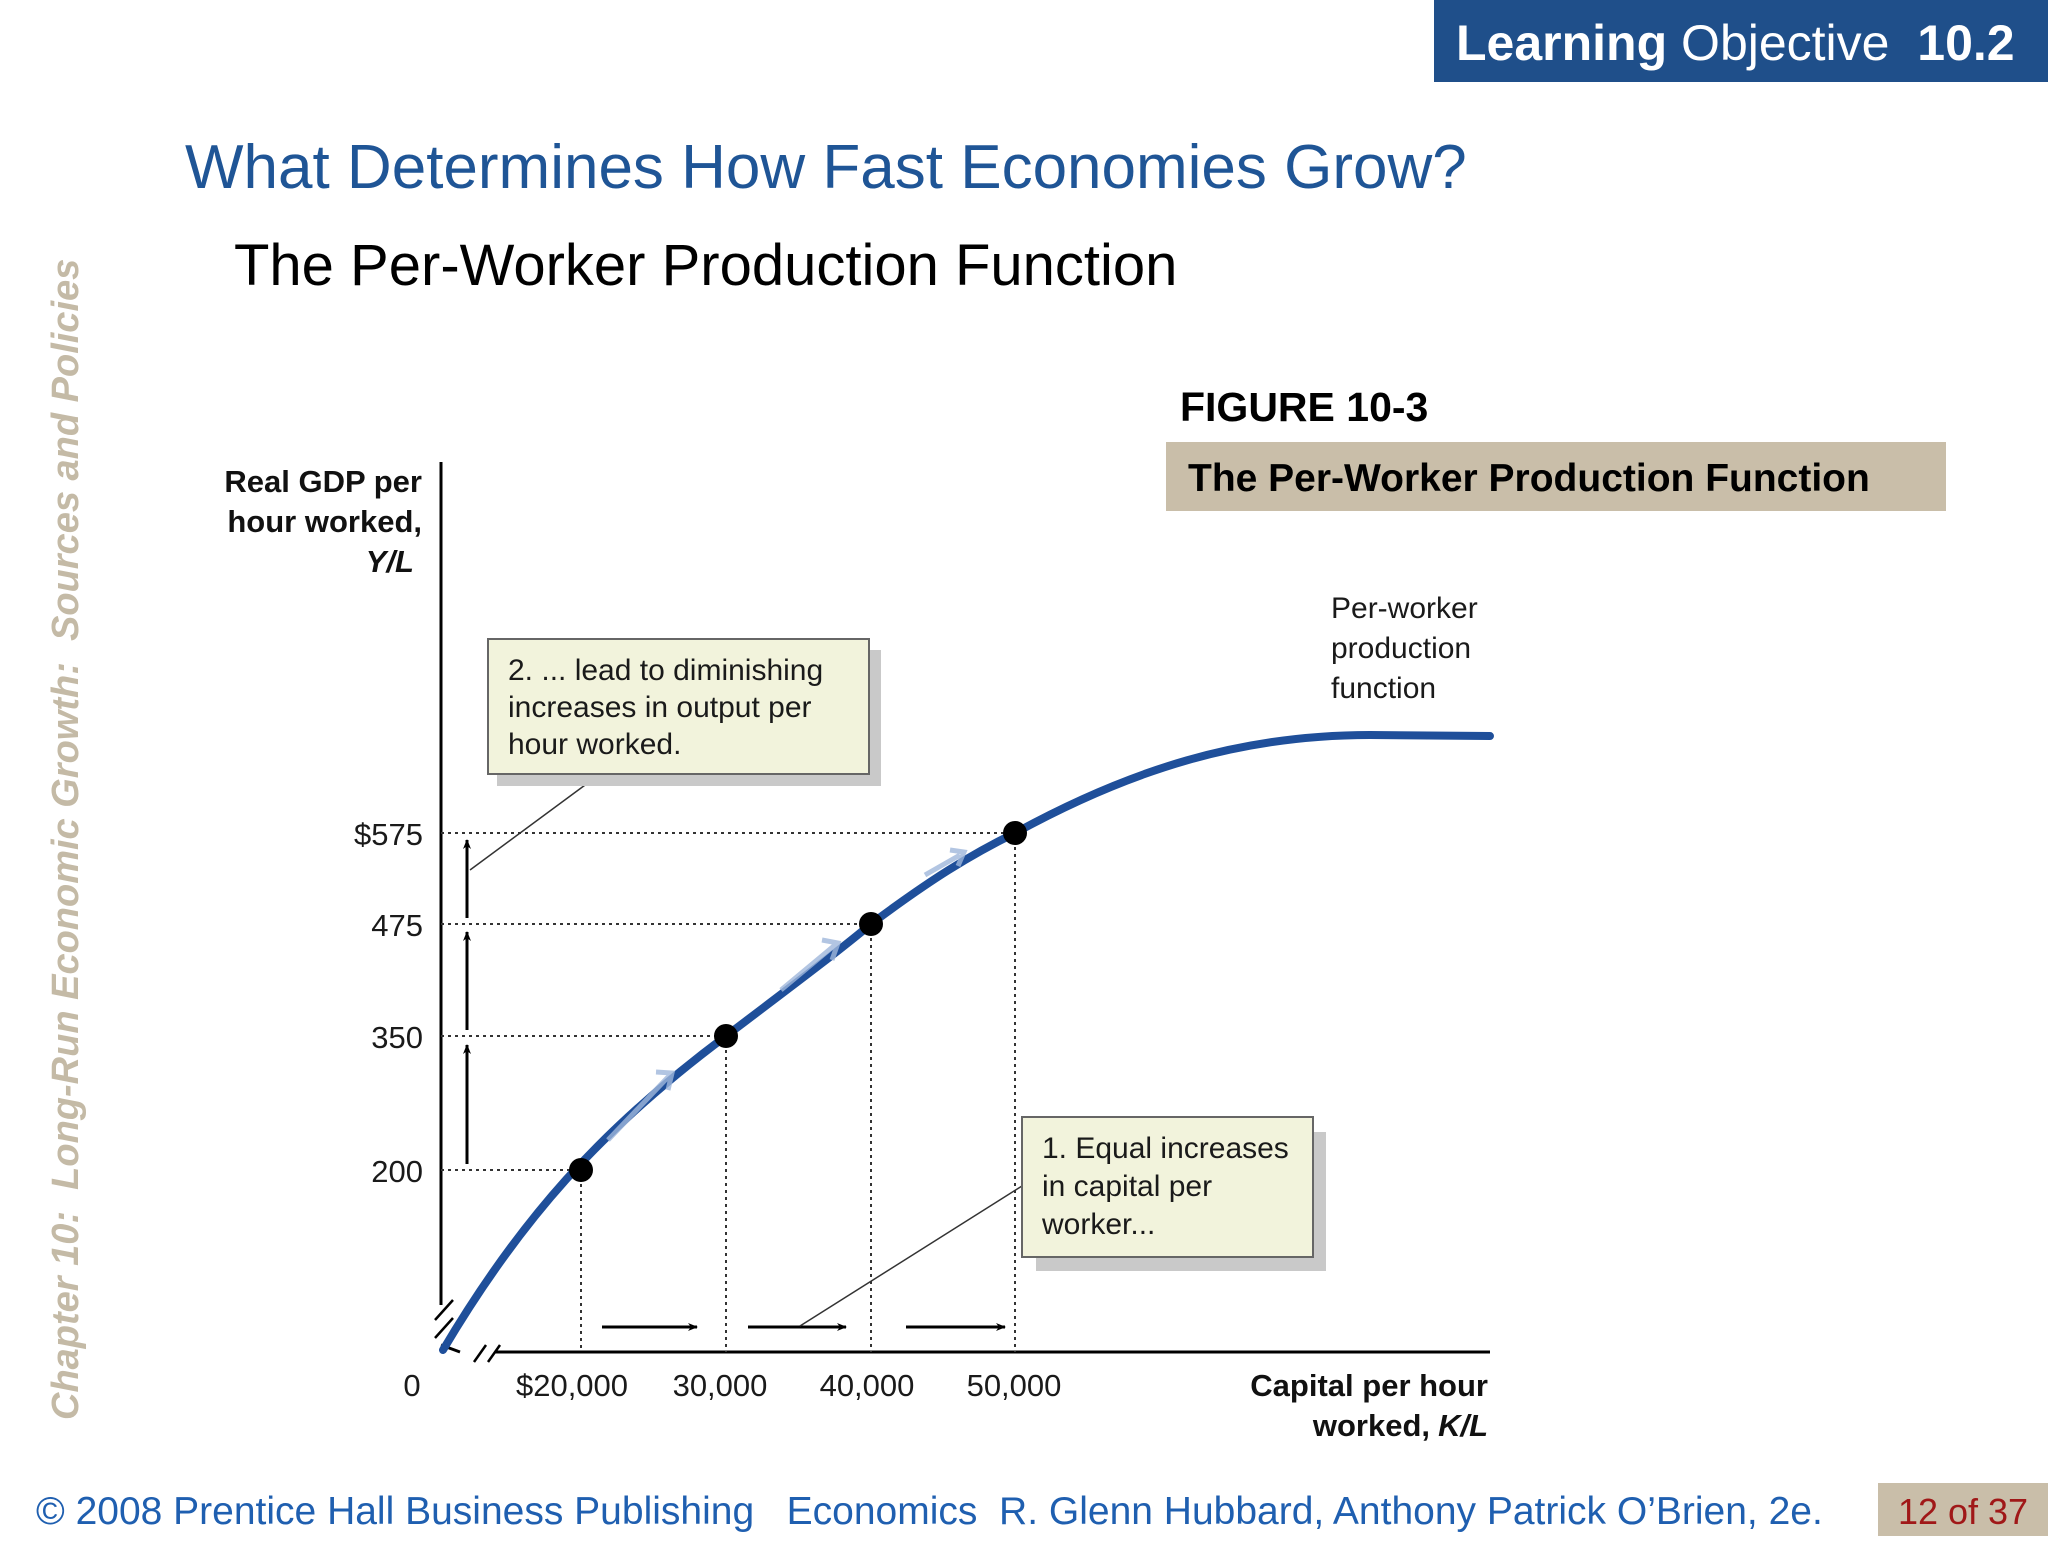 This screenshot has width=2048, height=1541. What do you see at coordinates (706, 265) in the screenshot?
I see `slide-subtitle: The Per-Worker Production Function` at bounding box center [706, 265].